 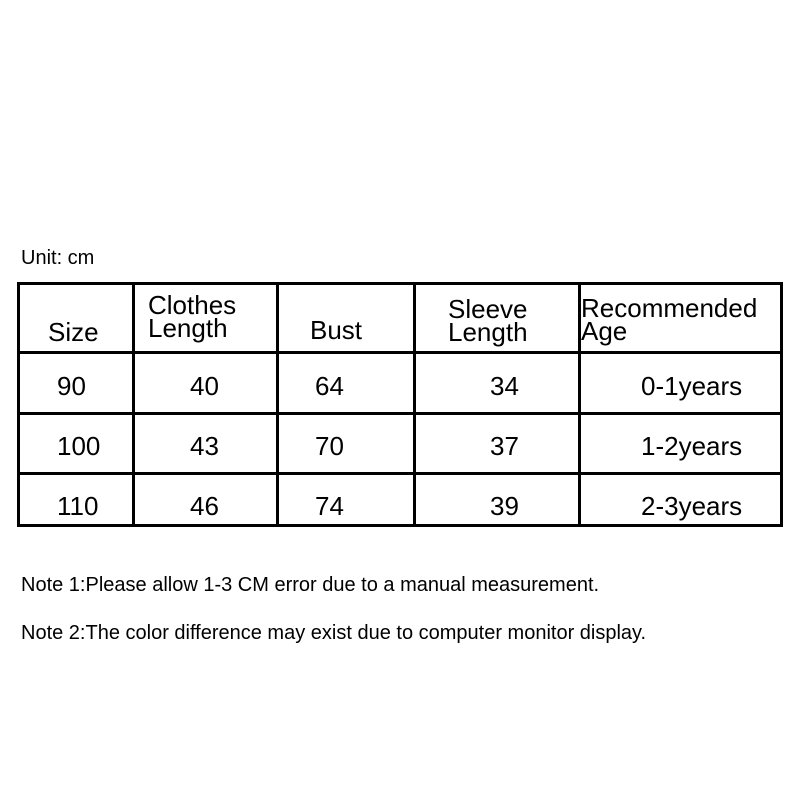 I want to click on cell-bust: 64, so click(x=329, y=386).